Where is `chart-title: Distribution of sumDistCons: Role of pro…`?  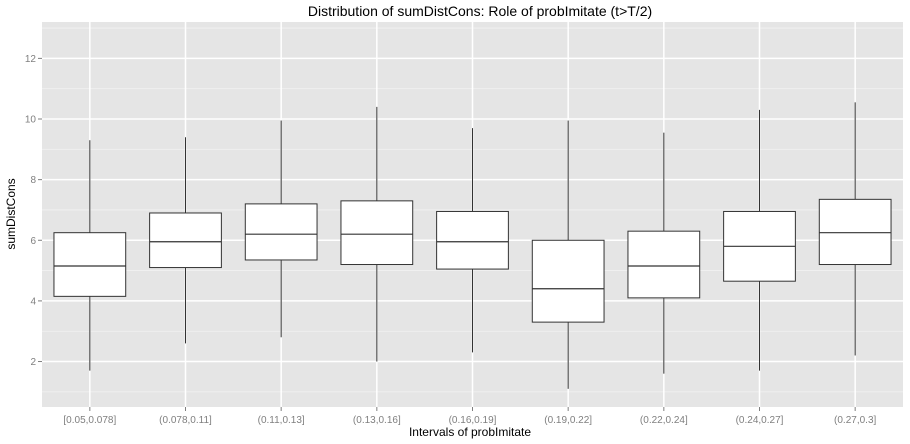 chart-title: Distribution of sumDistCons: Role of pro… is located at coordinates (480, 11).